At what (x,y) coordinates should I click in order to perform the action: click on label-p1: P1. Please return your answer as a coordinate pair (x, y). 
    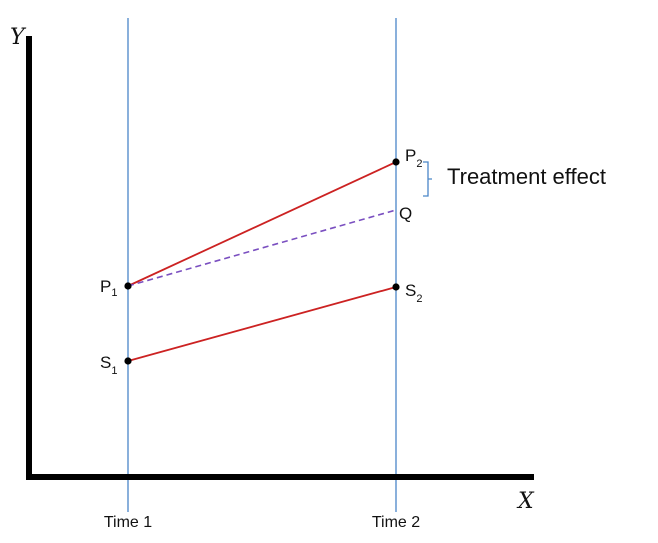
    Looking at the image, I should click on (108, 288).